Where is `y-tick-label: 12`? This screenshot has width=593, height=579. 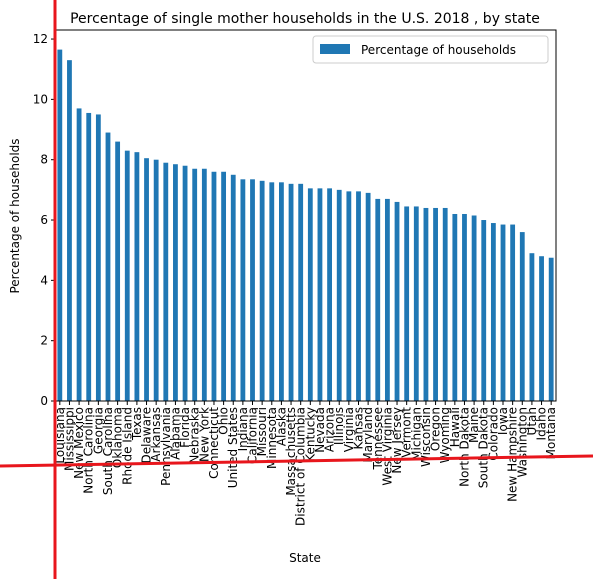
y-tick-label: 12 is located at coordinates (40, 39).